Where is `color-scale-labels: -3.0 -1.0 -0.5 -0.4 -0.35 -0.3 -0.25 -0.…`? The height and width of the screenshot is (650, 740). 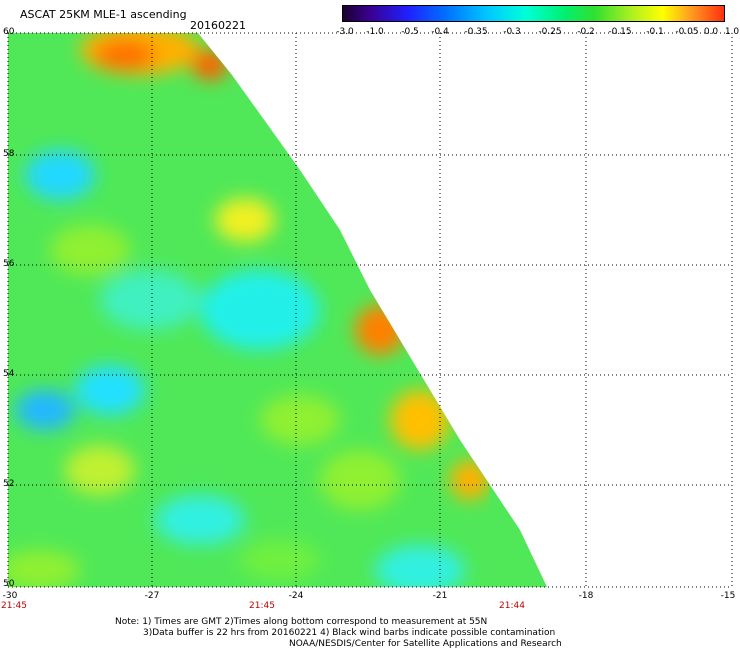
color-scale-labels: -3.0 -1.0 -0.5 -0.4 -0.35 -0.3 -0.25 -0.… is located at coordinates (535, 33).